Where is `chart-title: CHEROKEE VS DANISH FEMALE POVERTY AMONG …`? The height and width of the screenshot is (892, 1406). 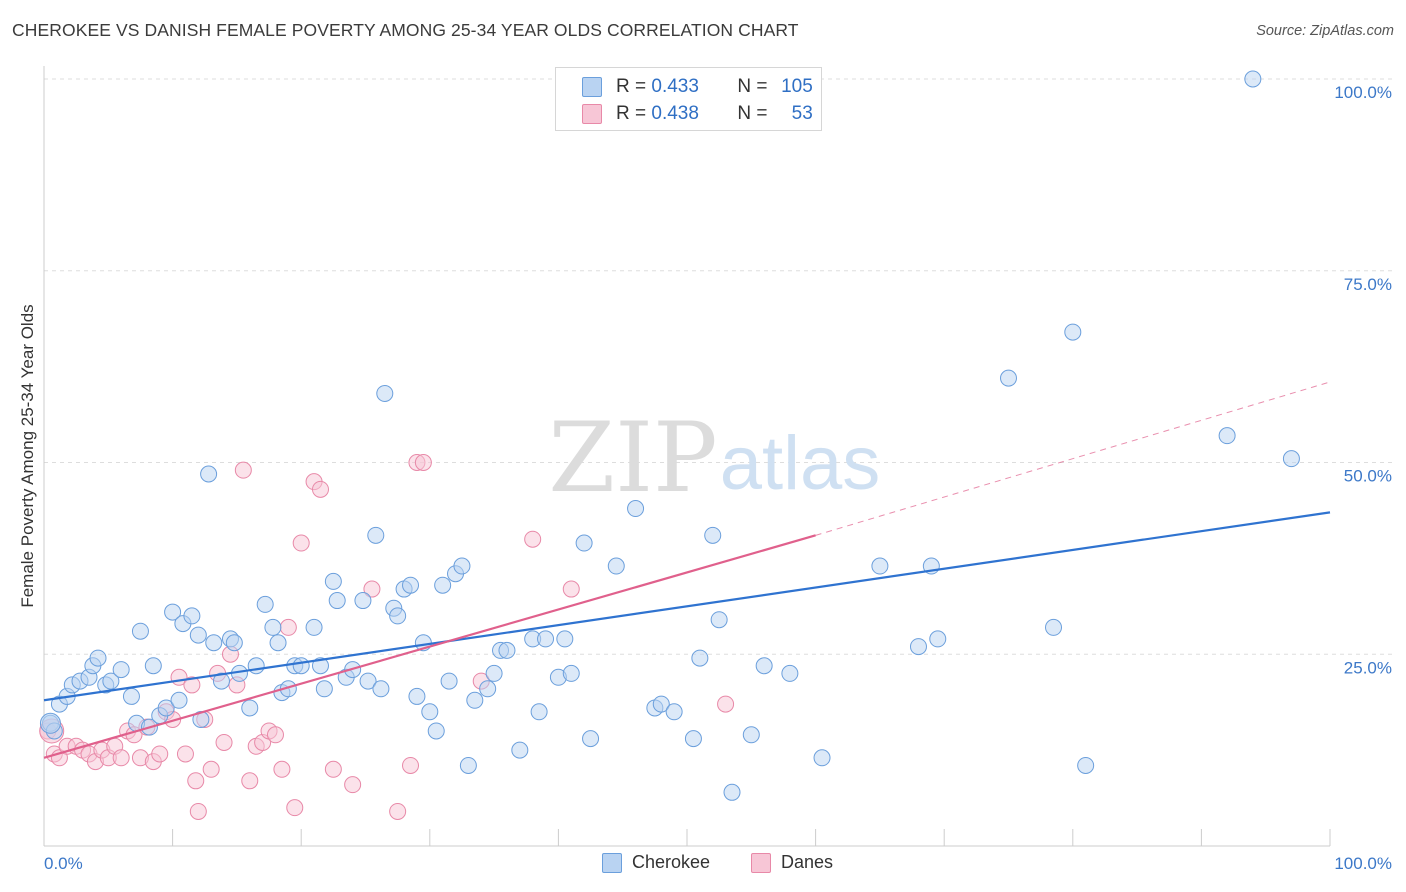
chart-title: CHEROKEE VS DANISH FEMALE POVERTY AMONG … is located at coordinates (405, 30).